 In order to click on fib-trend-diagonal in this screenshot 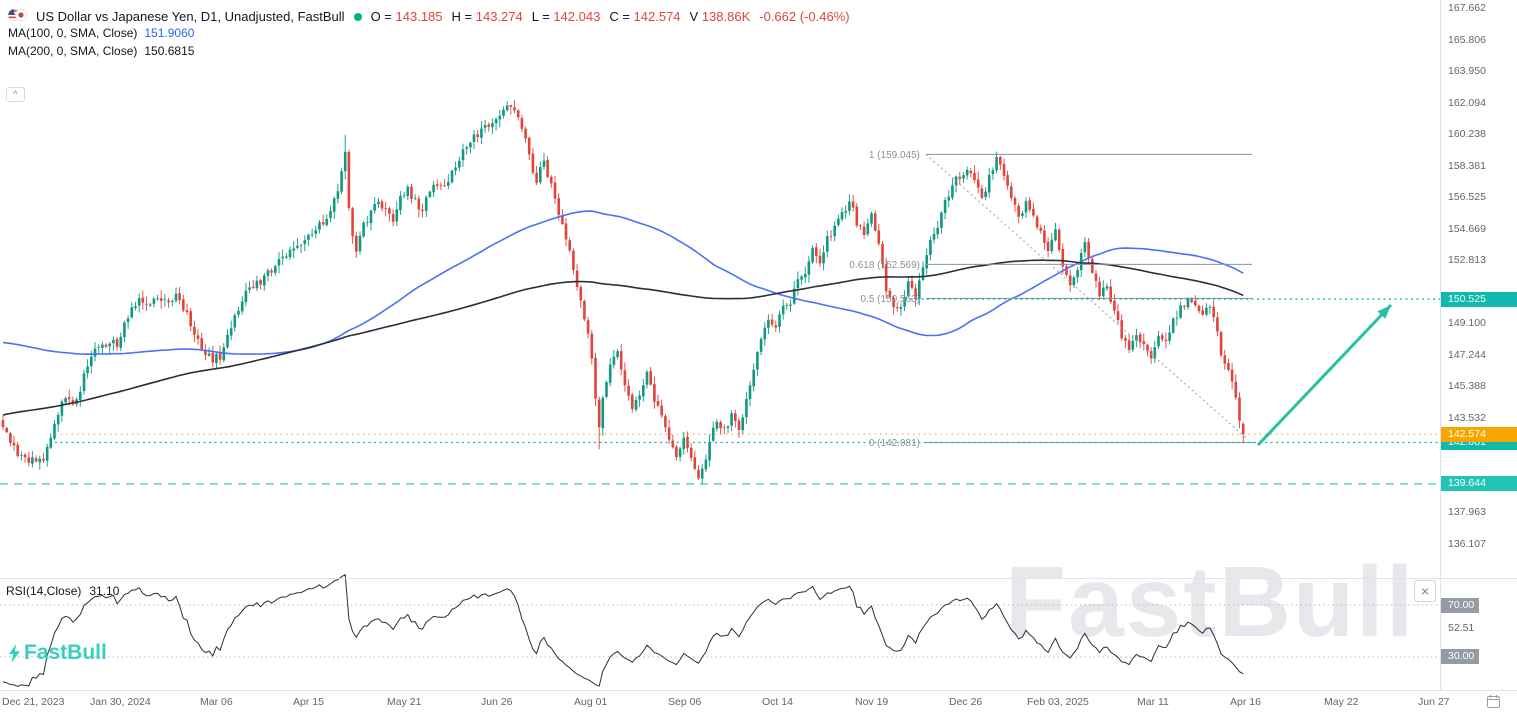, I will do `click(1087, 297)`.